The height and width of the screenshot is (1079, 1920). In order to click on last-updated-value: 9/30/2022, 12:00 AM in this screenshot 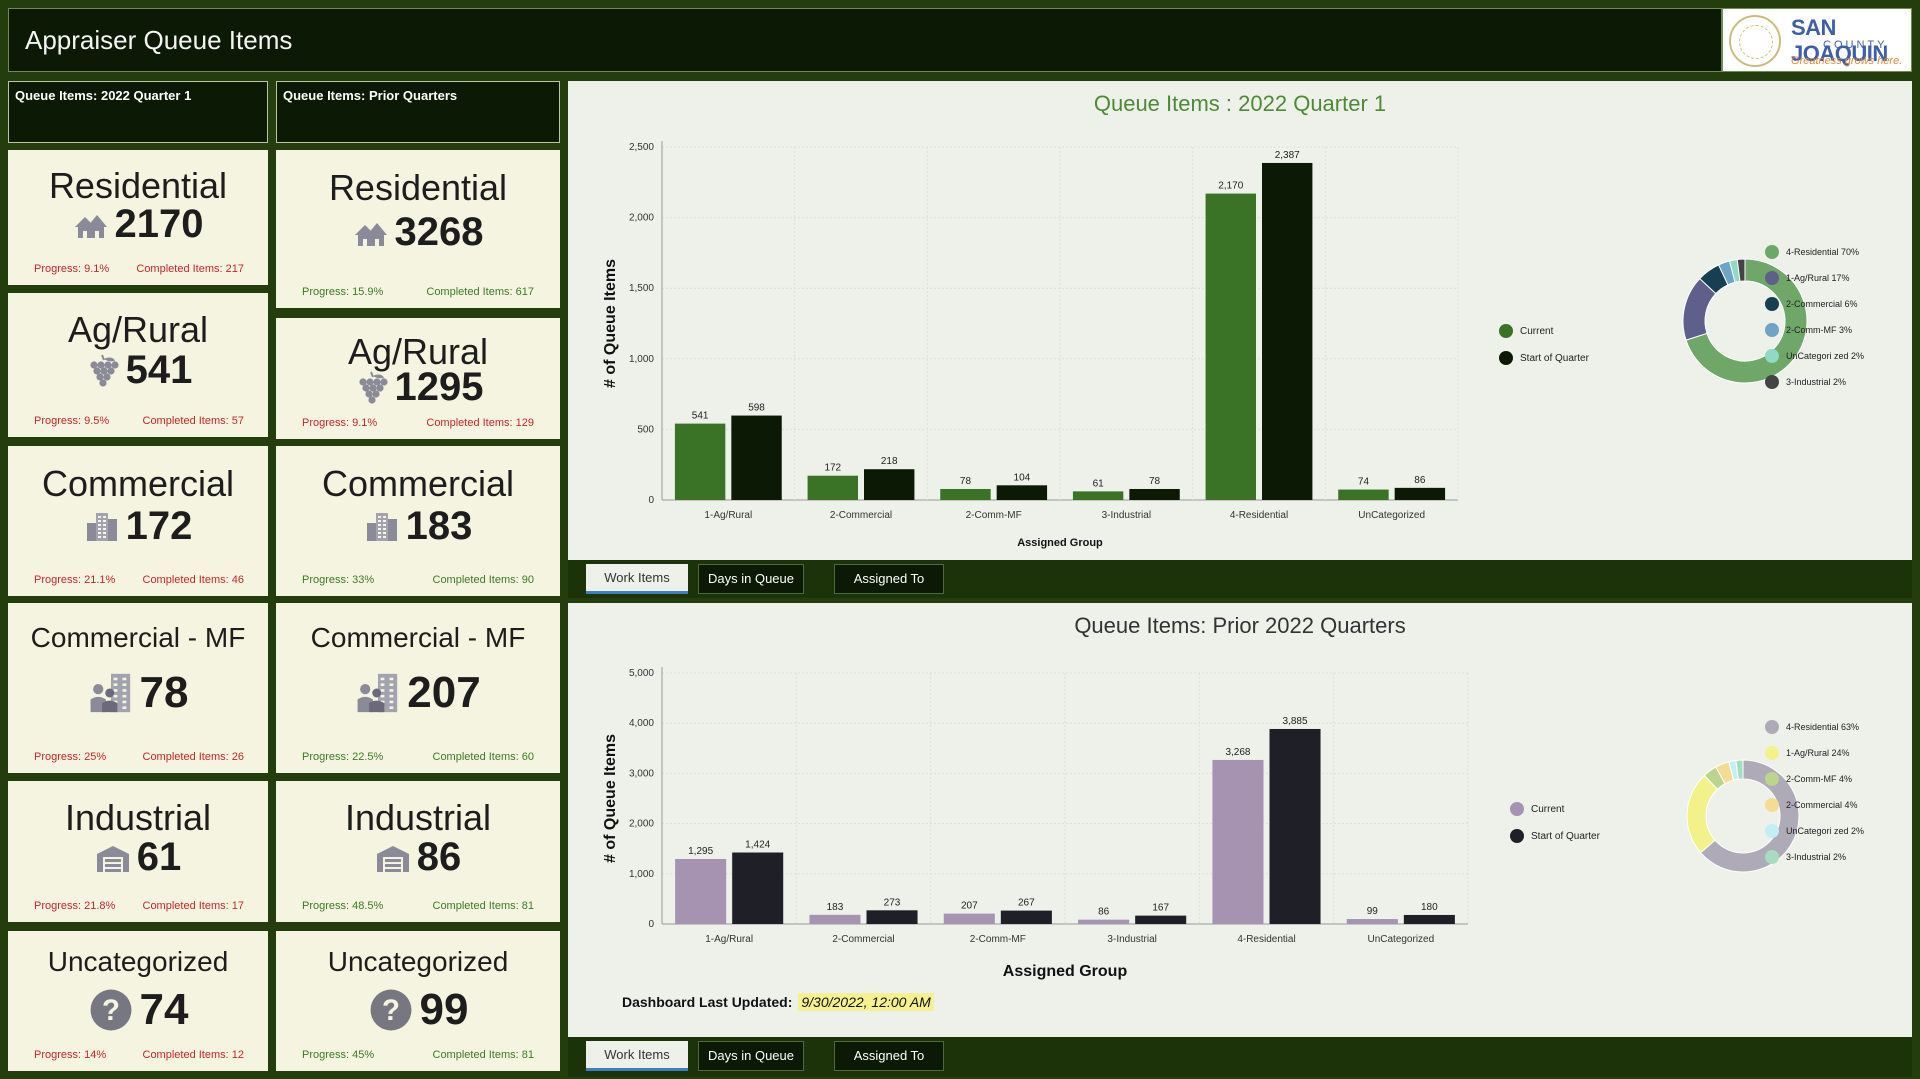, I will do `click(866, 1002)`.